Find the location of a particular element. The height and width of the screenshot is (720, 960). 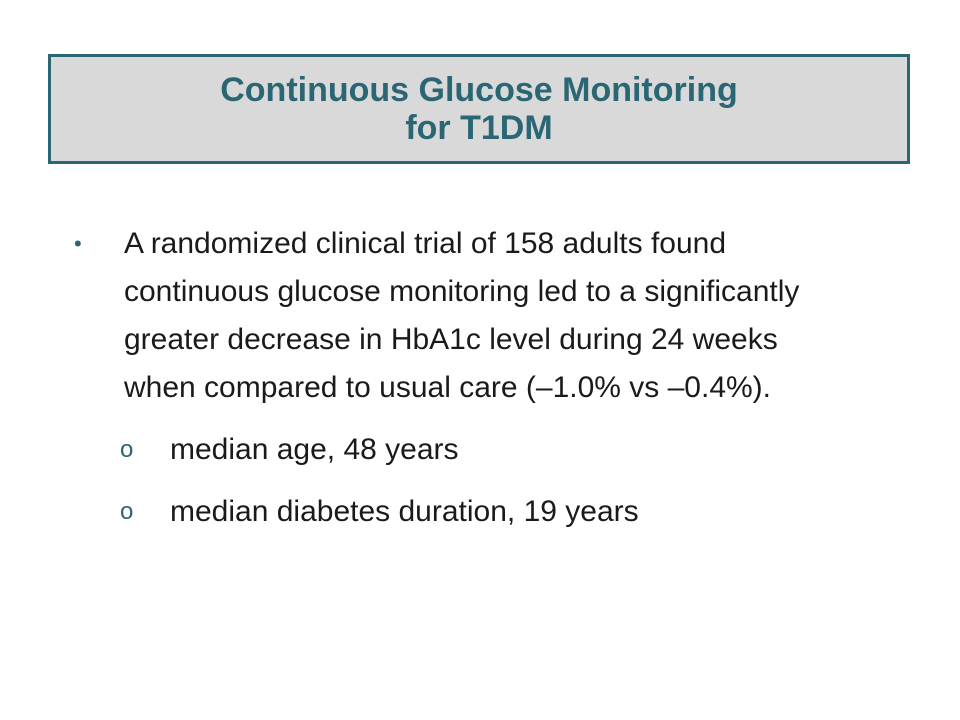

slide-title-line-1: Continuous Glucose Monitoring is located at coordinates (479, 90).